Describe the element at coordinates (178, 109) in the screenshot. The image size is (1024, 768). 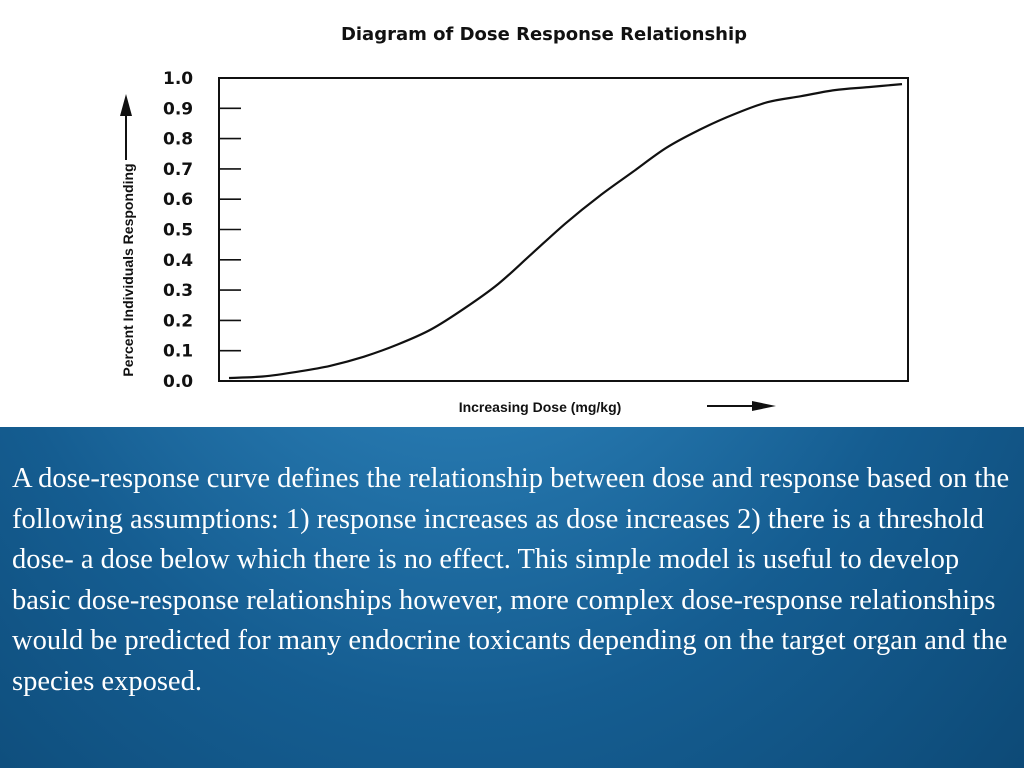
I see `y-tick-label-9: 0.9` at that location.